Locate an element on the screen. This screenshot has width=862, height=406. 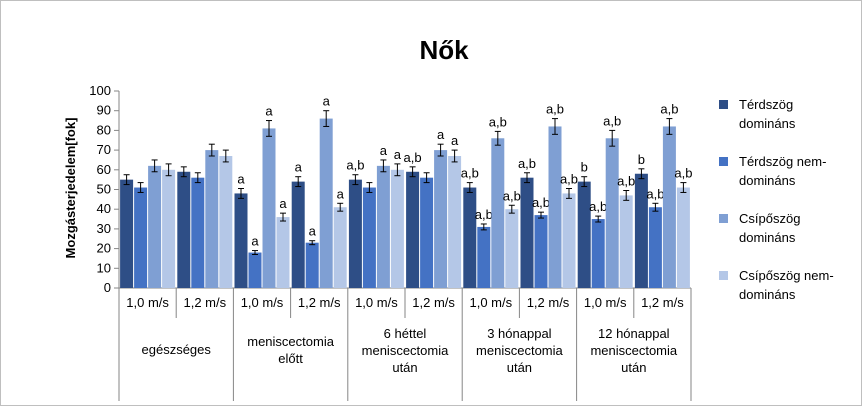
group-label: 12 hónappal is located at coordinates (634, 333).